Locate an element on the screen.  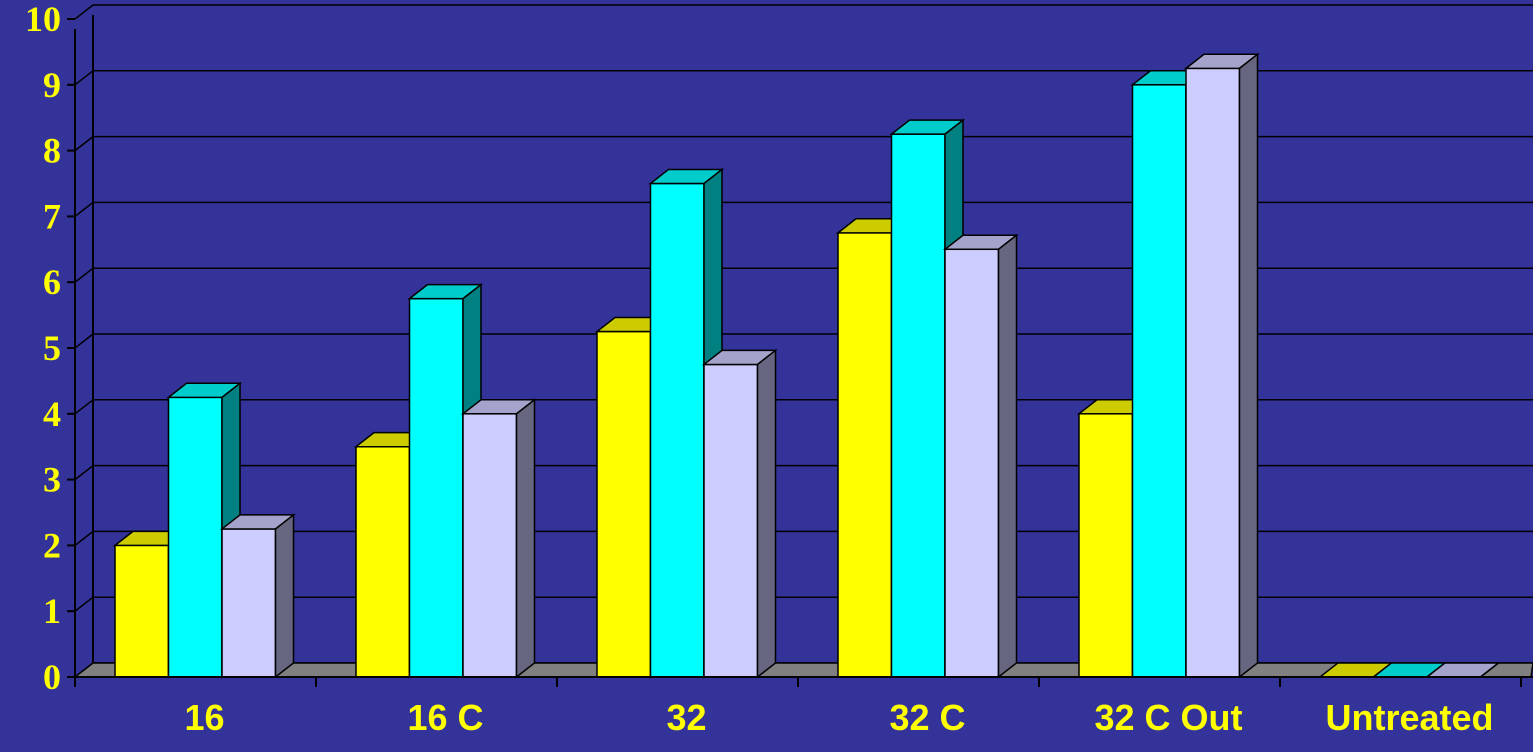
y-tick-label: 8 is located at coordinates (52, 151).